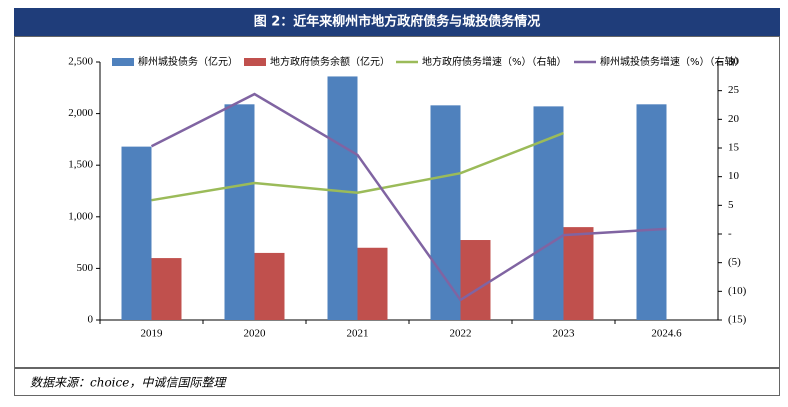 This screenshot has height=407, width=788. I want to click on line, so click(357, 166).